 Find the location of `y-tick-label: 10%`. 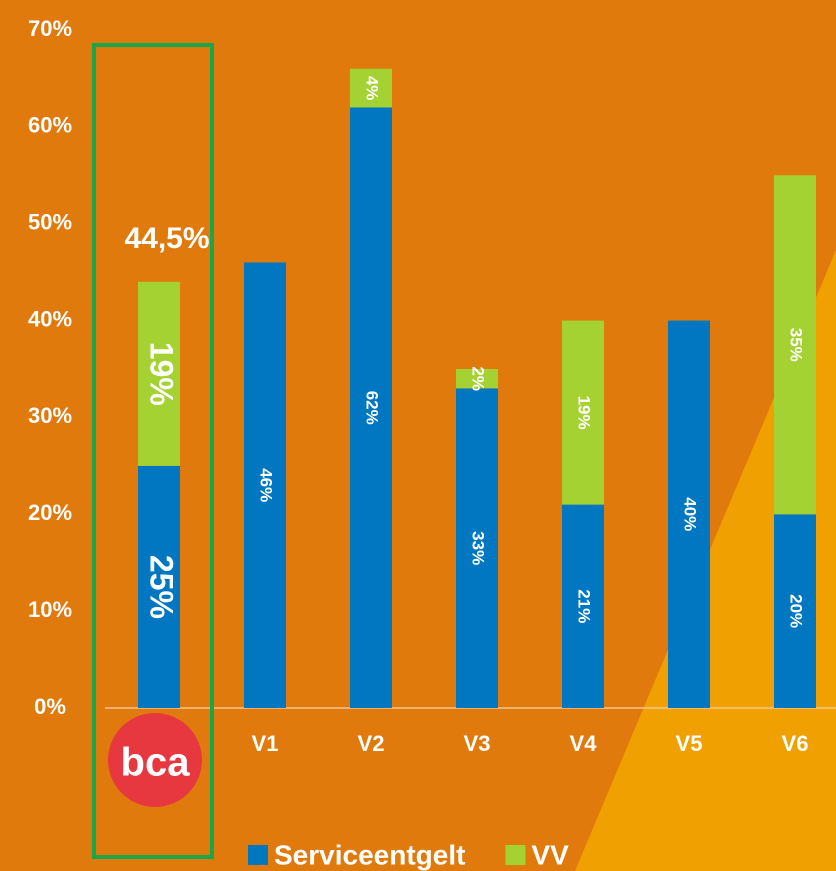

y-tick-label: 10% is located at coordinates (50, 609).